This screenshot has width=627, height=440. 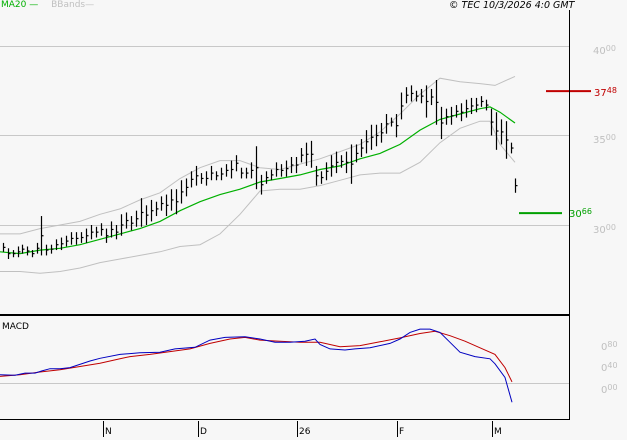 What do you see at coordinates (609, 389) in the screenshot?
I see `macd-label-000: 000` at bounding box center [609, 389].